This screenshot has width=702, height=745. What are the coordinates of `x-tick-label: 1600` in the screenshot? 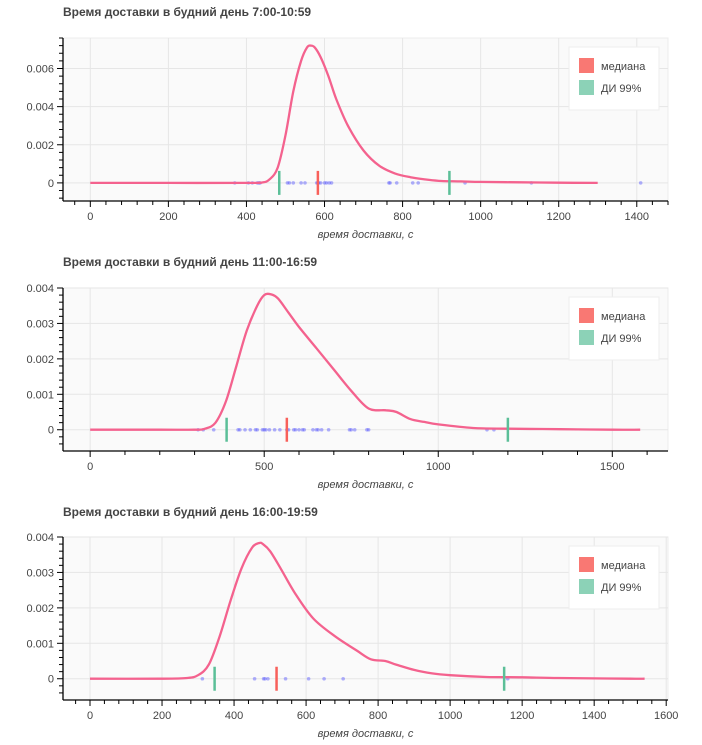 It's located at (666, 716).